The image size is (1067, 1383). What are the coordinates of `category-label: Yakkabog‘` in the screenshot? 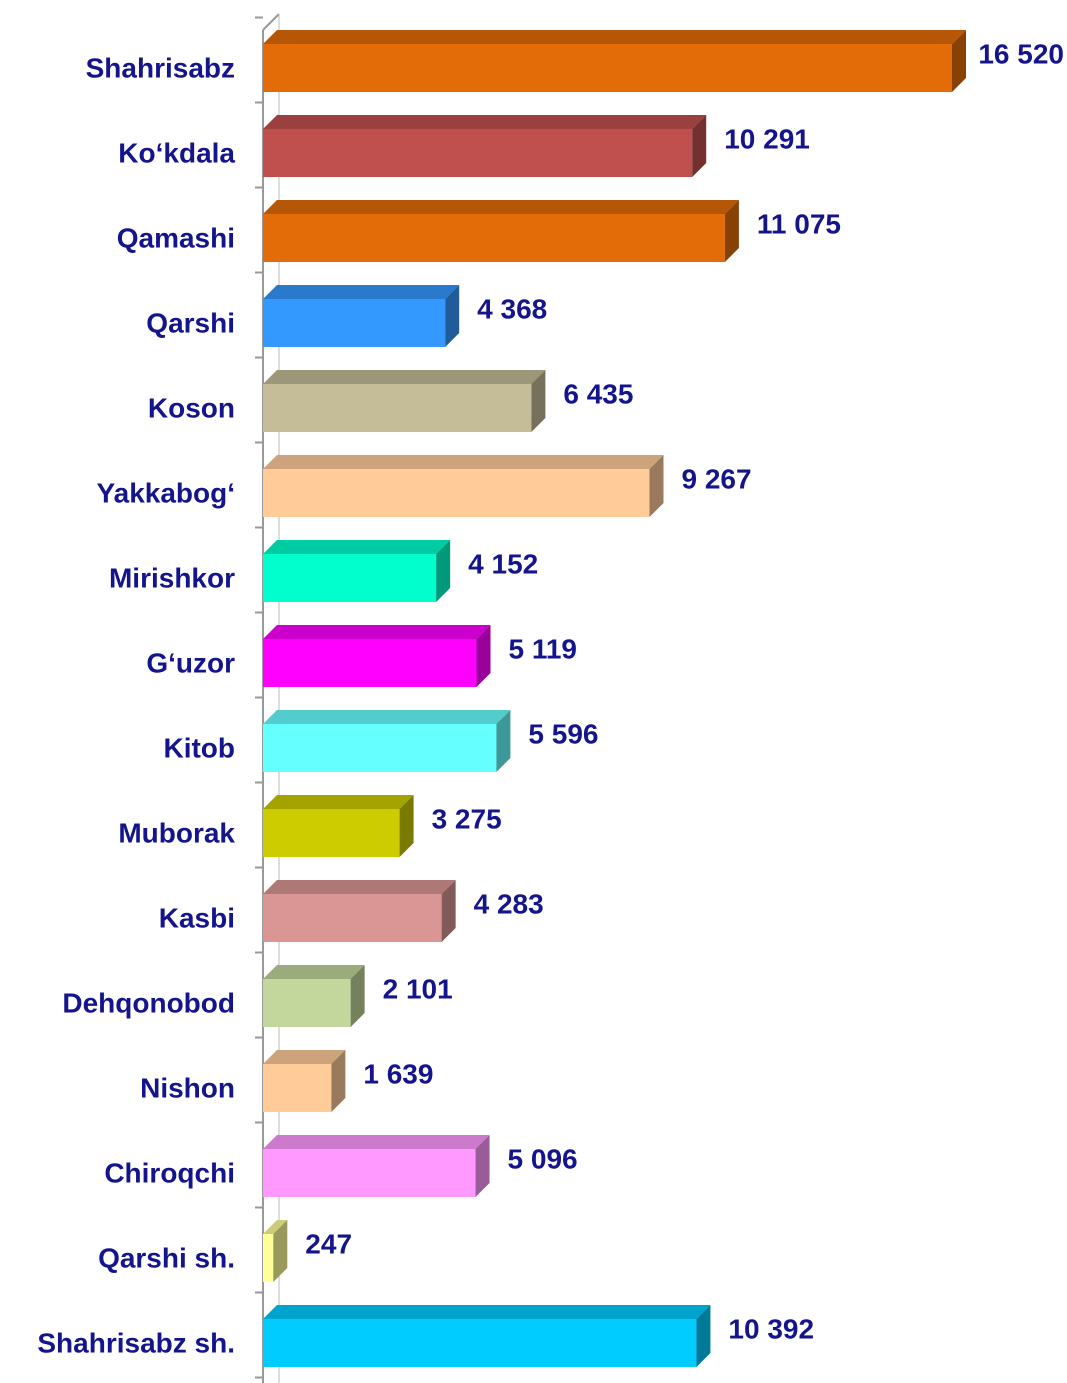 It's located at (165, 492).